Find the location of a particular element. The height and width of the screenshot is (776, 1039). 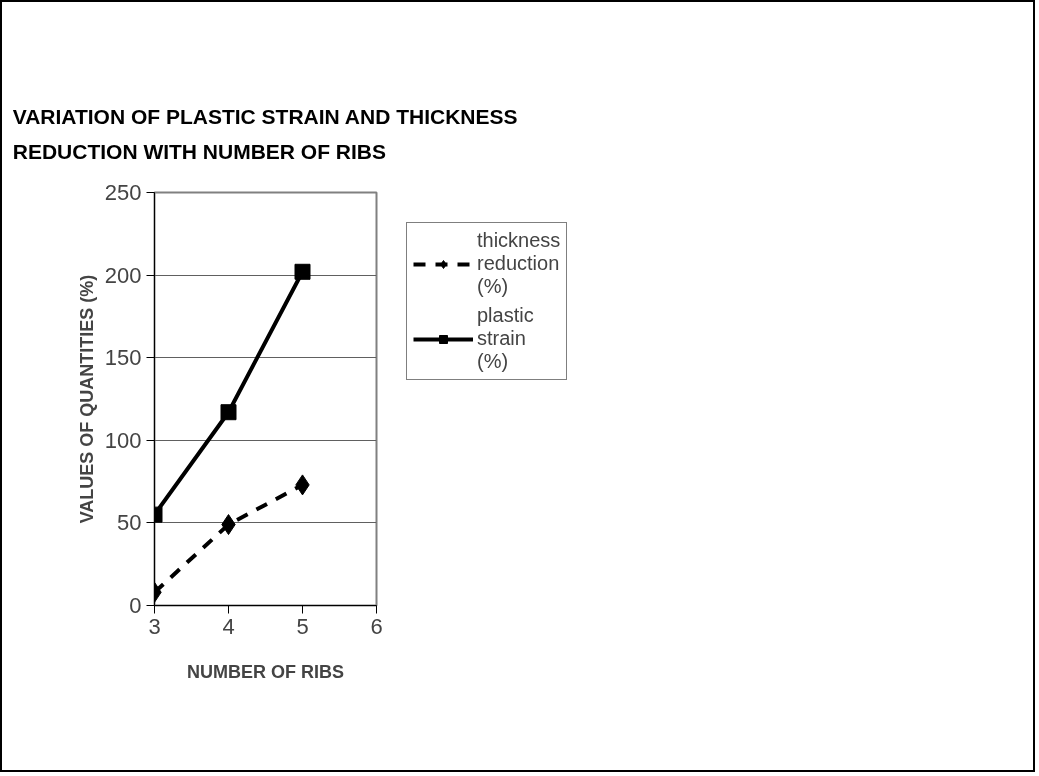

chart-title: VARIATION OF PLASTIC STRAIN AND THICKNESS REDUCTION WITH NUMBER OF RIBS is located at coordinates (265, 134).